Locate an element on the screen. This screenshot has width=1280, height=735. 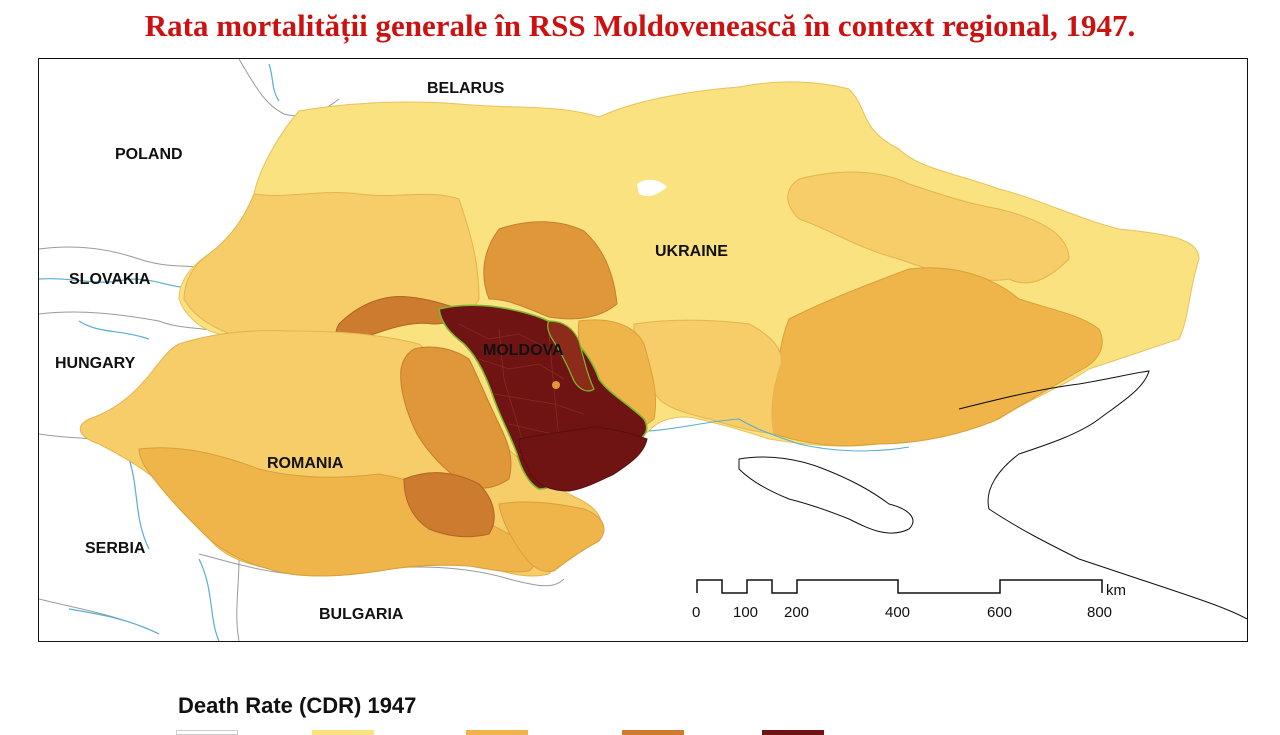
region-transnistria is located at coordinates (571, 356).